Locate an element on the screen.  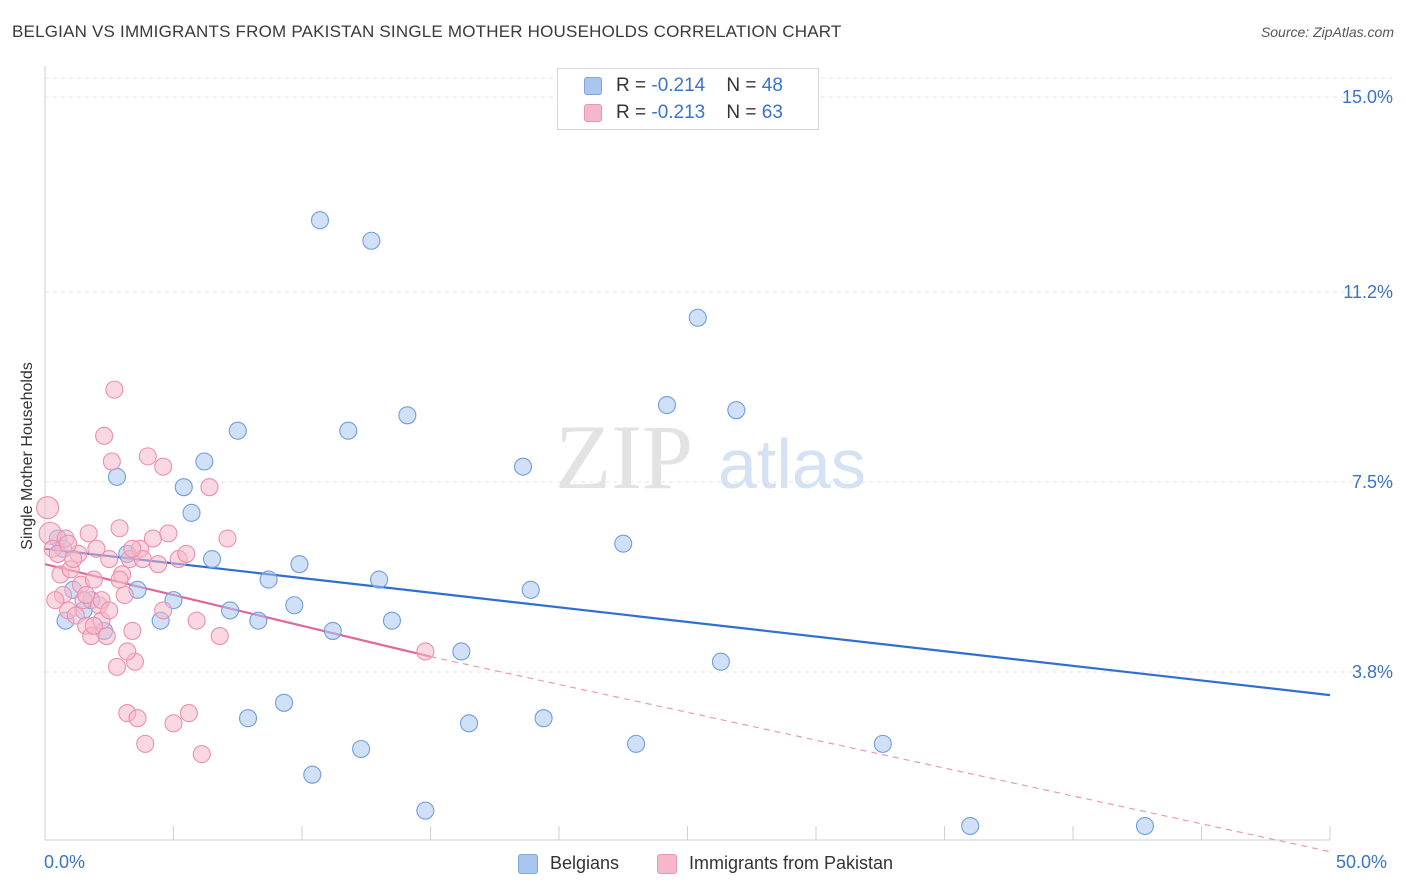
correlation-legend: R = -0.214 N = 48 R = -0.213 N = 63 is located at coordinates (688, 99).